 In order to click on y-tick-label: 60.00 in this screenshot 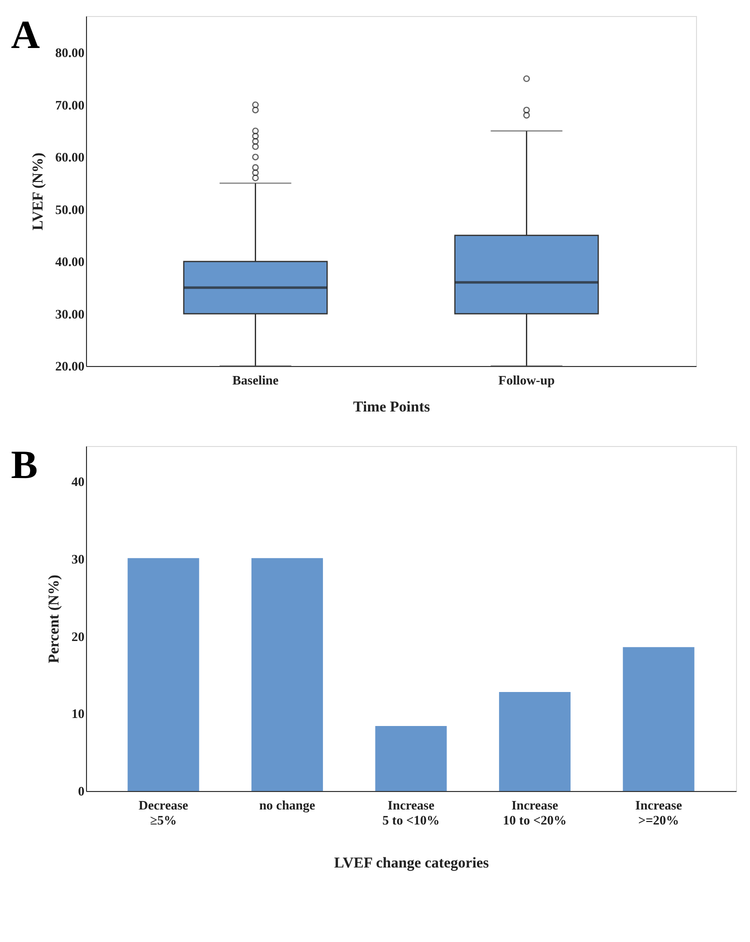, I will do `click(69, 157)`.